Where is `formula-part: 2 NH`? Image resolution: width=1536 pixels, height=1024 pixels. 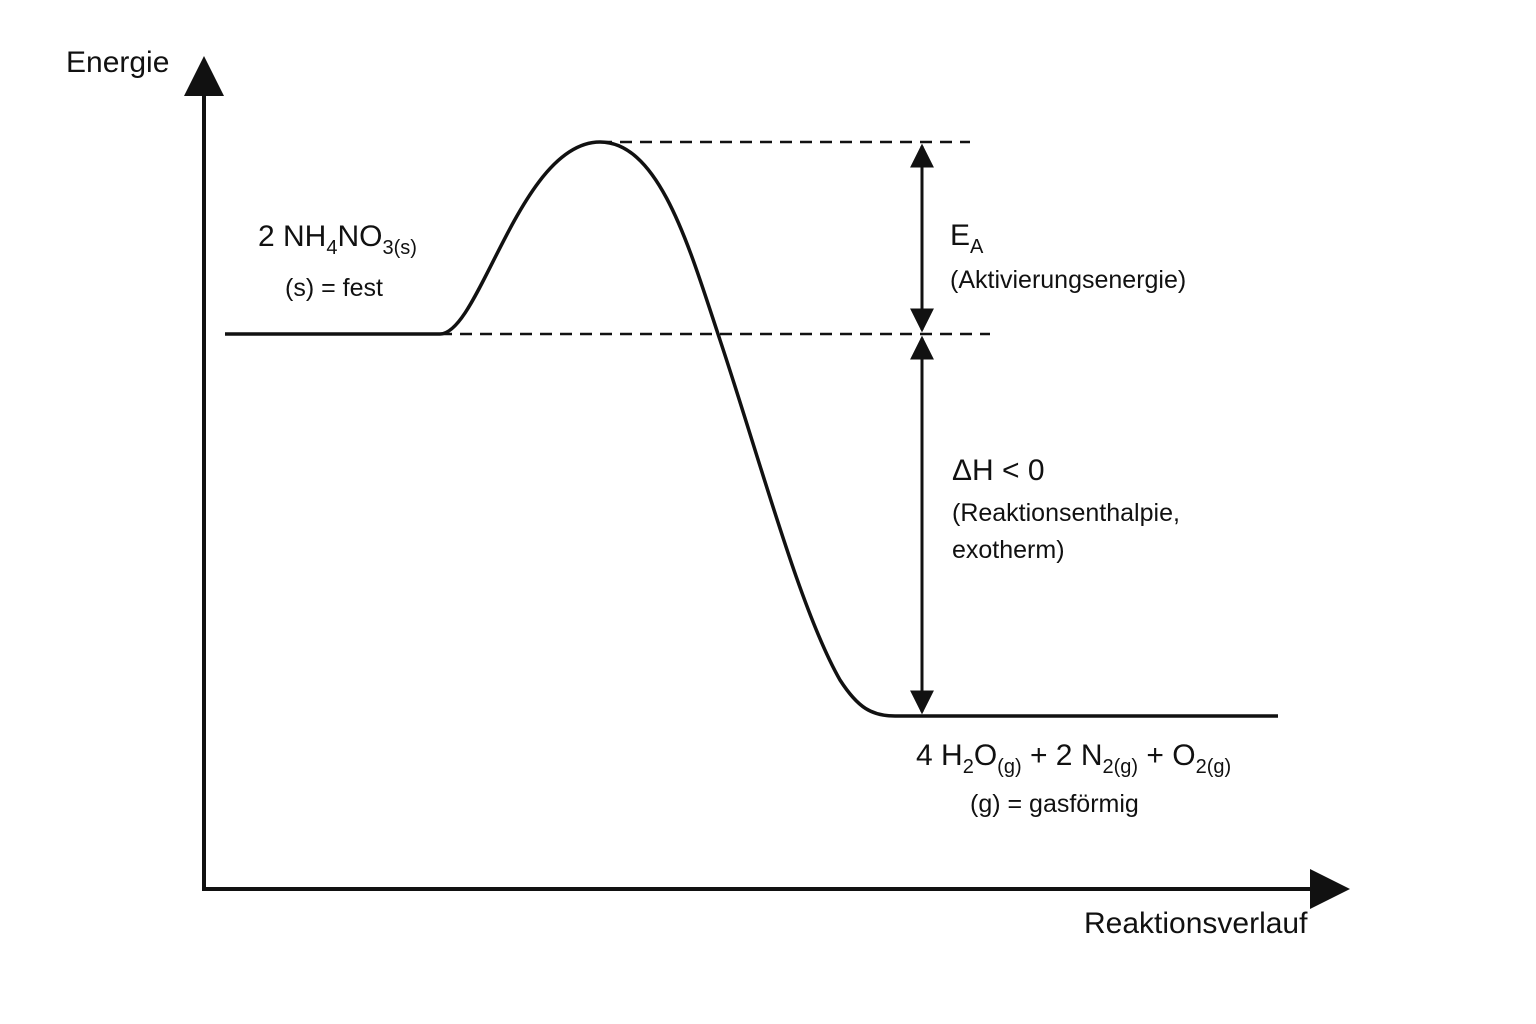 formula-part: 2 NH is located at coordinates (292, 236).